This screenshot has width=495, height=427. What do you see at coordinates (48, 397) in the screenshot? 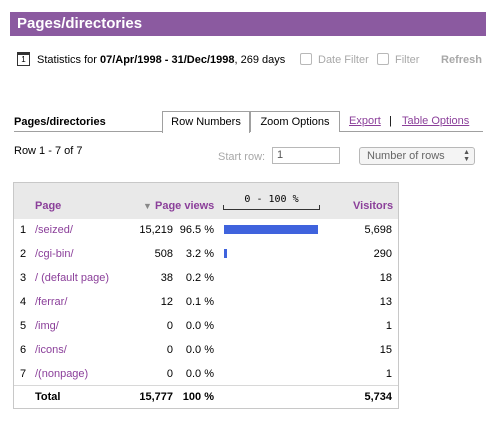
I see `total-label: Total` at bounding box center [48, 397].